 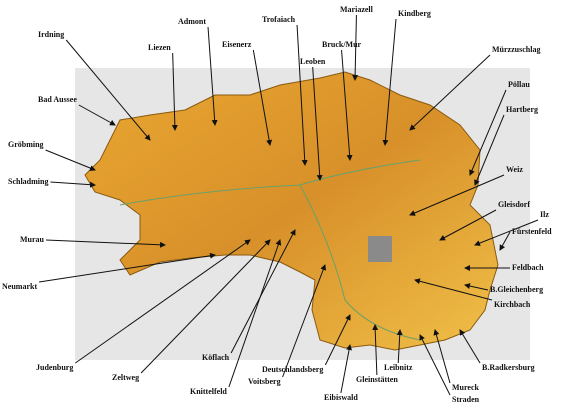 What do you see at coordinates (125, 377) in the screenshot?
I see `place-label: Zeltweg` at bounding box center [125, 377].